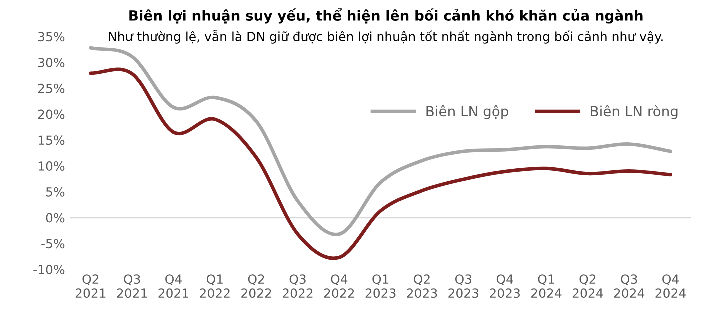 The width and height of the screenshot is (702, 319). Describe the element at coordinates (629, 286) in the screenshot. I see `x-tick-label: Q3 2024` at that location.